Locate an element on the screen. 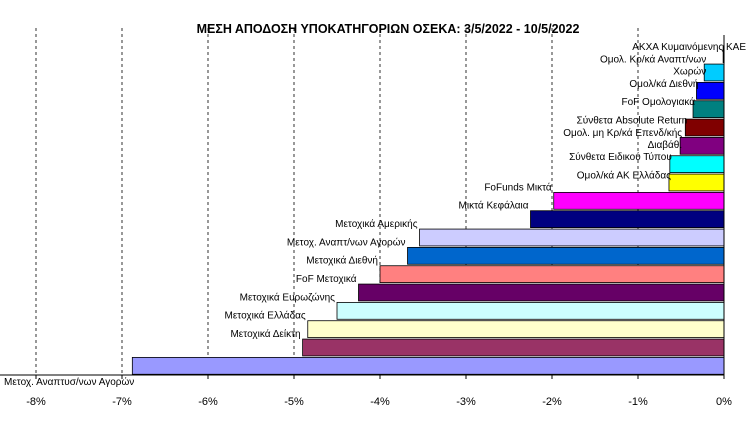 Image resolution: width=750 pixels, height=421 pixels. category-label: Μετοχικά Αμερικής is located at coordinates (376, 224).